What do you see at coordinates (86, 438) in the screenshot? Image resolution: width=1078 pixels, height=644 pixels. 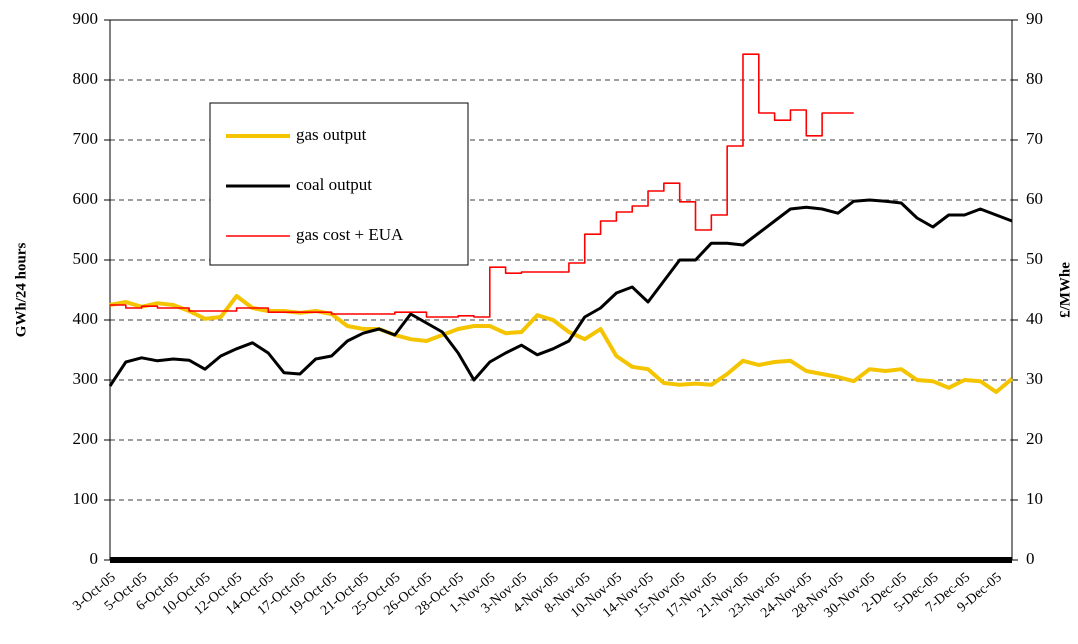 I see `y-tick-label: 200` at bounding box center [86, 438].